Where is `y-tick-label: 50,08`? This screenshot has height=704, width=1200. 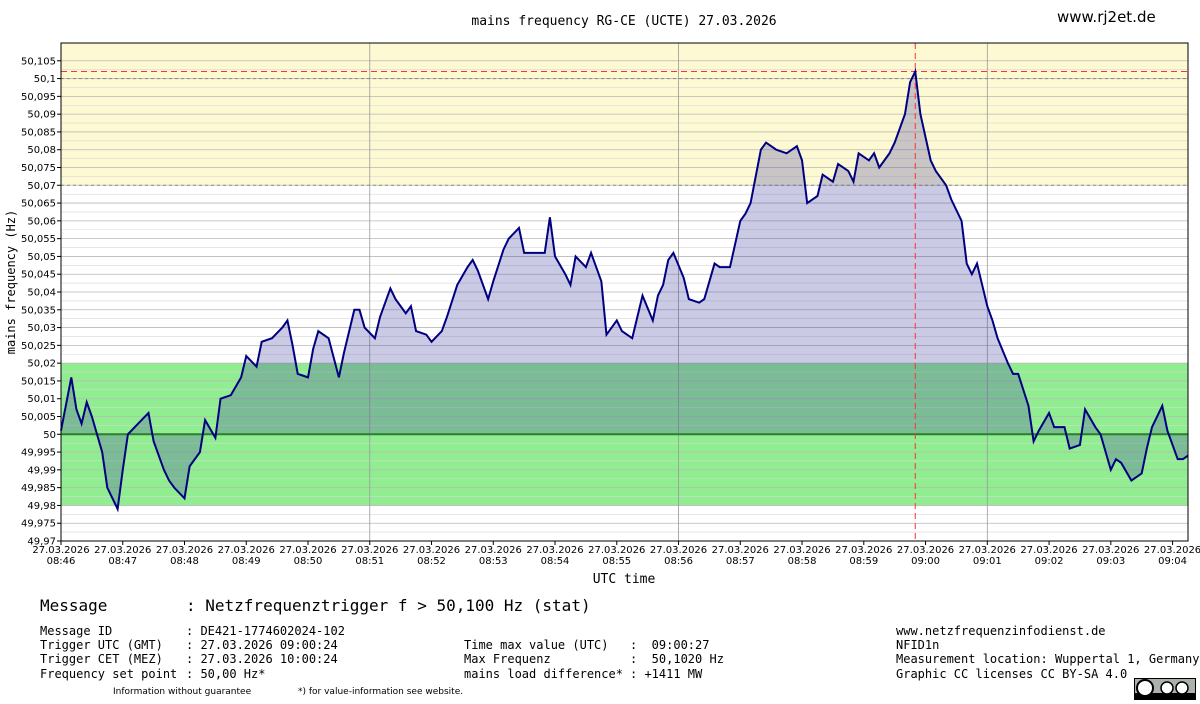 y-tick-label: 50,08 is located at coordinates (41, 150).